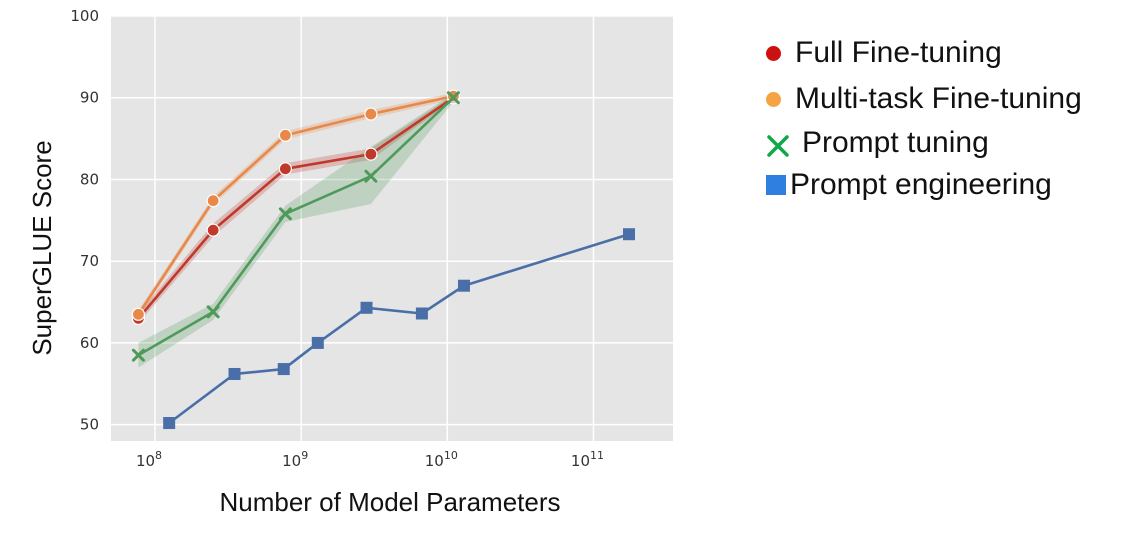 Image resolution: width=1145 pixels, height=538 pixels. What do you see at coordinates (389, 502) in the screenshot?
I see `x-axis-title: Number of Model Parameters` at bounding box center [389, 502].